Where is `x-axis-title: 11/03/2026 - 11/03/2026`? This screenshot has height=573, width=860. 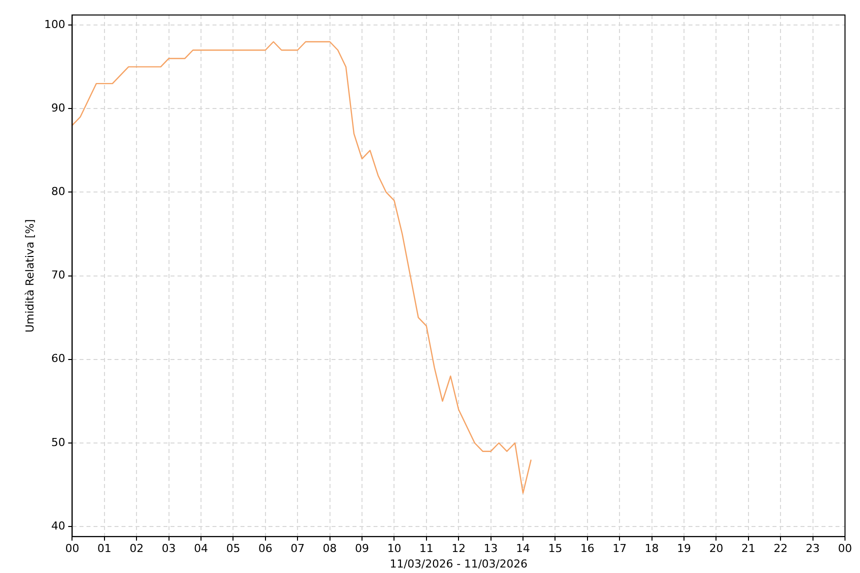
x-axis-title: 11/03/2026 - 11/03/2026 is located at coordinates (459, 563).